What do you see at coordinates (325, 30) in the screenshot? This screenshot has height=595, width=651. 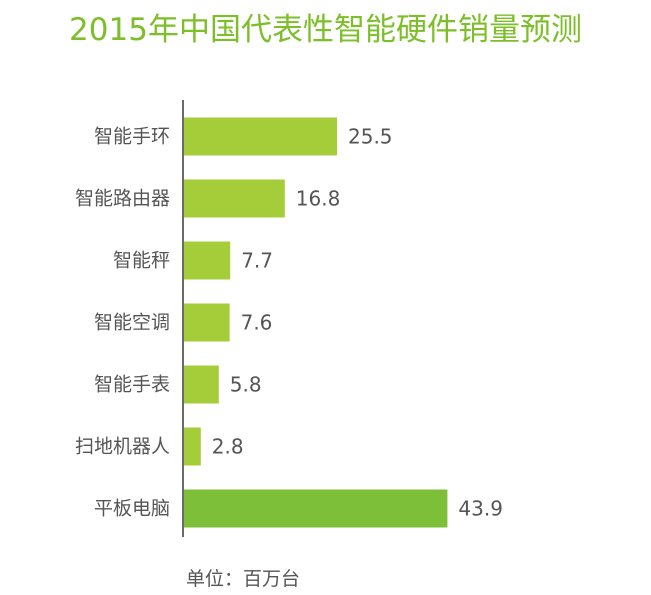 I see `chart-title: 2015年中国代表性智能硬件销量预测` at bounding box center [325, 30].